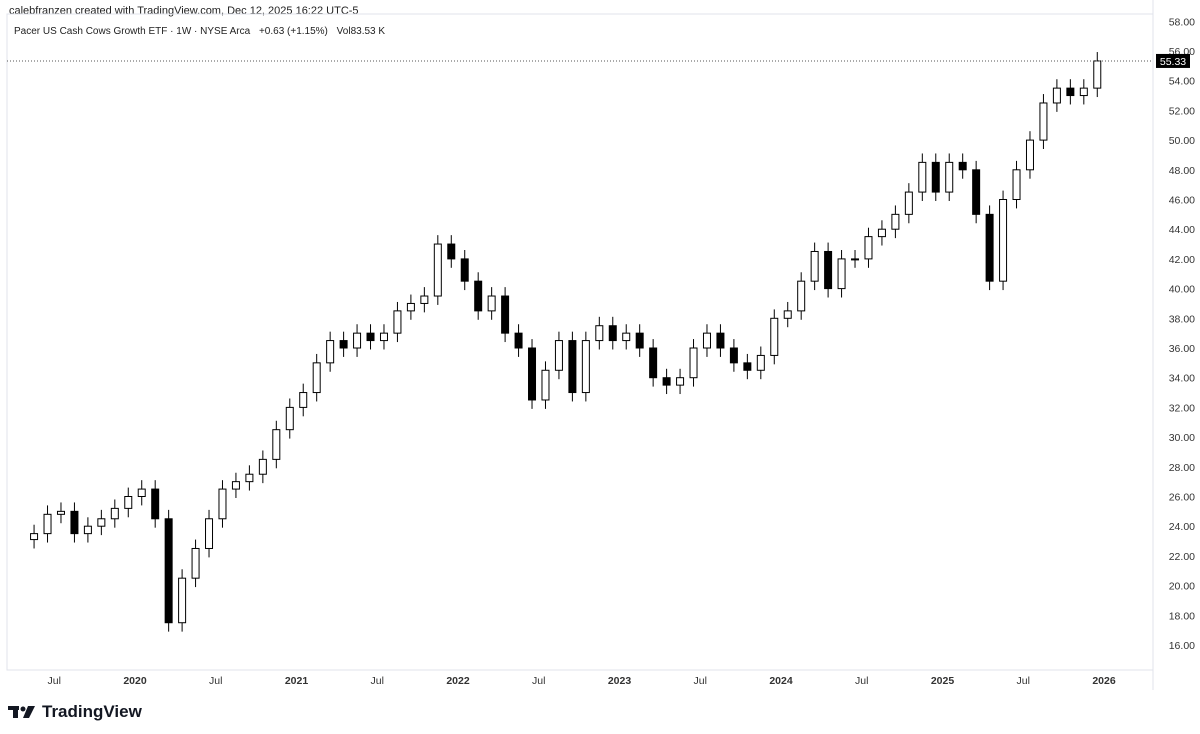 This screenshot has width=1200, height=734. What do you see at coordinates (1182, 319) in the screenshot?
I see `y-tick-label: 38.00` at bounding box center [1182, 319].